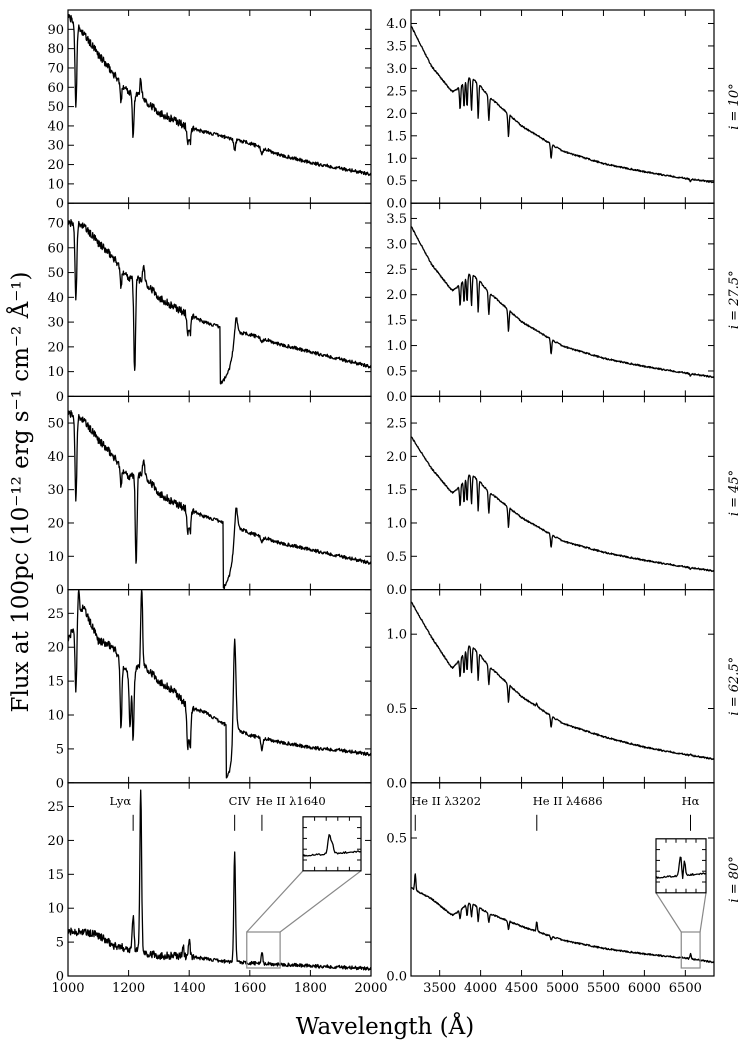 This screenshot has width=747, height=1049. Describe the element at coordinates (734, 493) in the screenshot. I see `inclination-label: i = 45°` at that location.